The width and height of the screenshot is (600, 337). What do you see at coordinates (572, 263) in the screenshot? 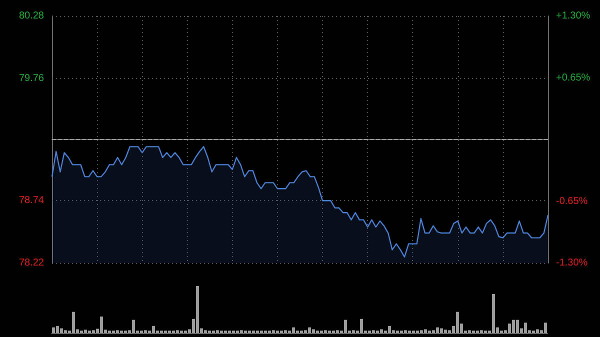
I see `y2-tick-label: -1.30%` at bounding box center [572, 263].